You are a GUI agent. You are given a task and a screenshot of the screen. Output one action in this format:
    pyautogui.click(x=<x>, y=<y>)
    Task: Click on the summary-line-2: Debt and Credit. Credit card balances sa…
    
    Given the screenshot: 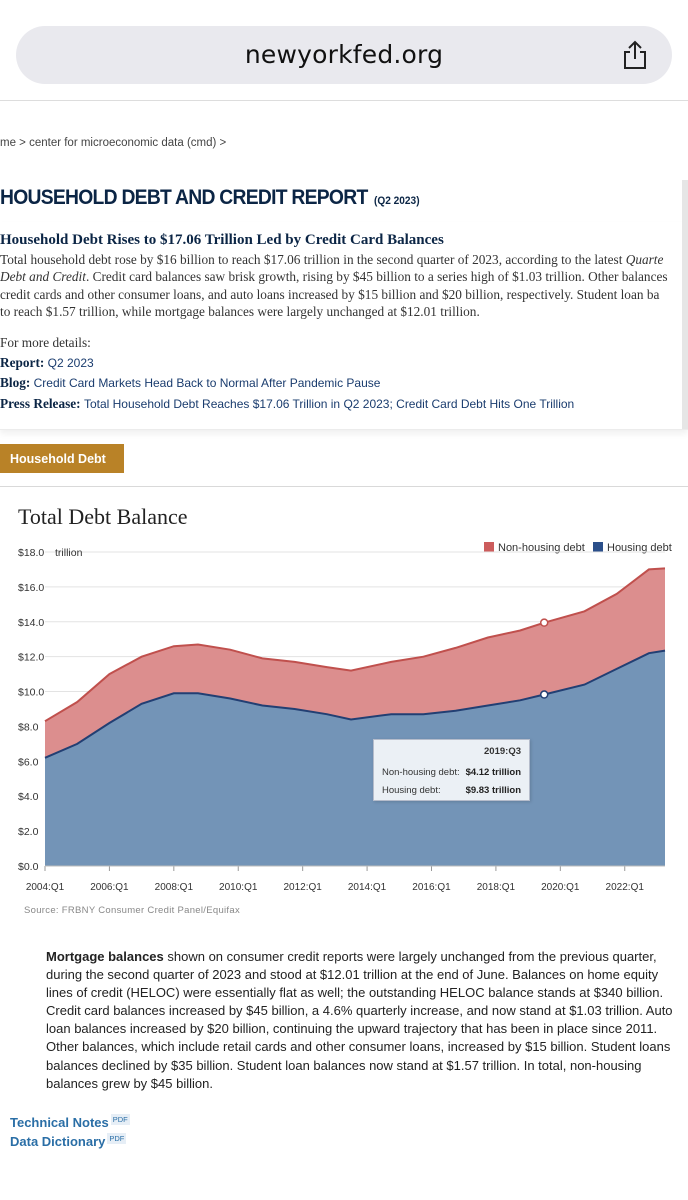 What is the action you would take?
    pyautogui.click(x=334, y=277)
    